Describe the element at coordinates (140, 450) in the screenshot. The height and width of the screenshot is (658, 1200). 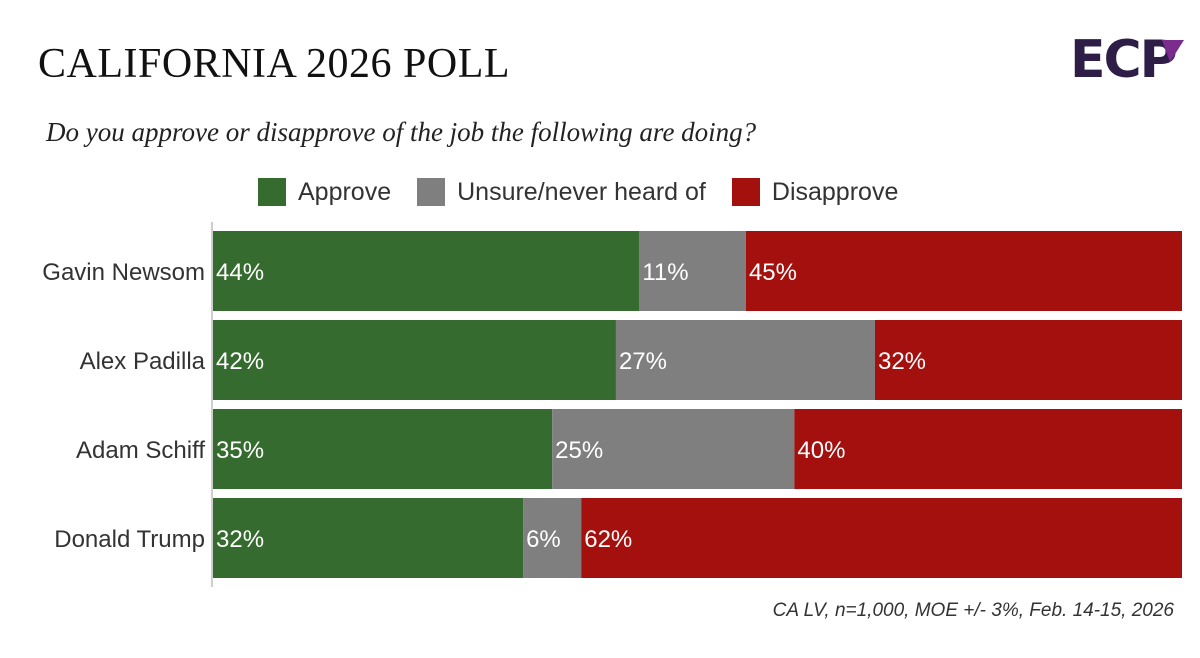
I see `category-label-adam-schiff: Adam Schiff` at that location.